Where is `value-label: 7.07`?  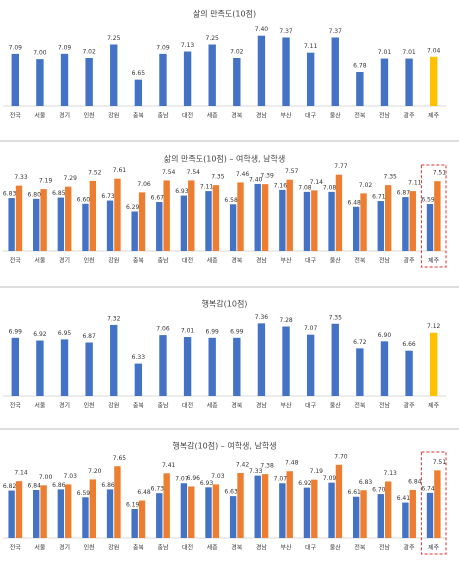 value-label: 7.07 is located at coordinates (182, 479).